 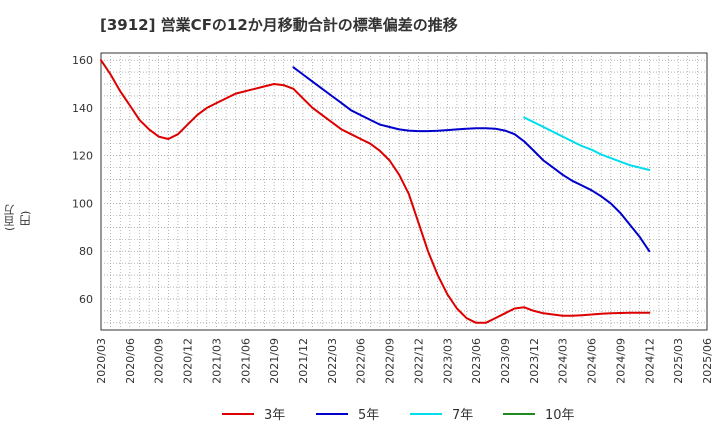 I want to click on x-tick-label: 2023/06, so click(x=476, y=361).